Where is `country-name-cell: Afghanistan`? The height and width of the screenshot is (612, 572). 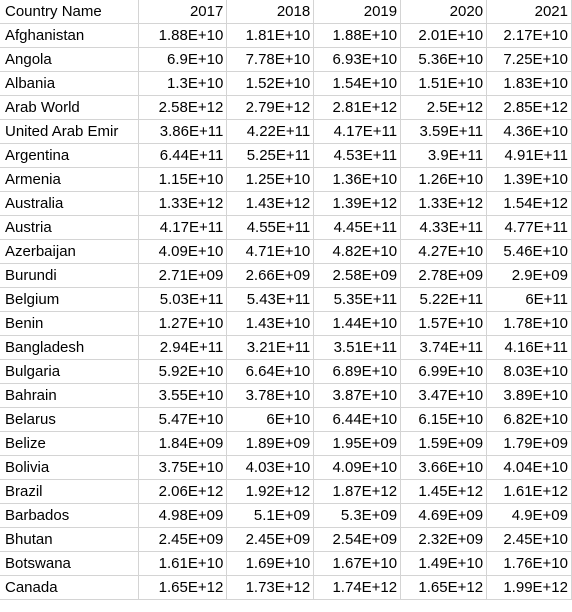 country-name-cell: Afghanistan is located at coordinates (70, 35).